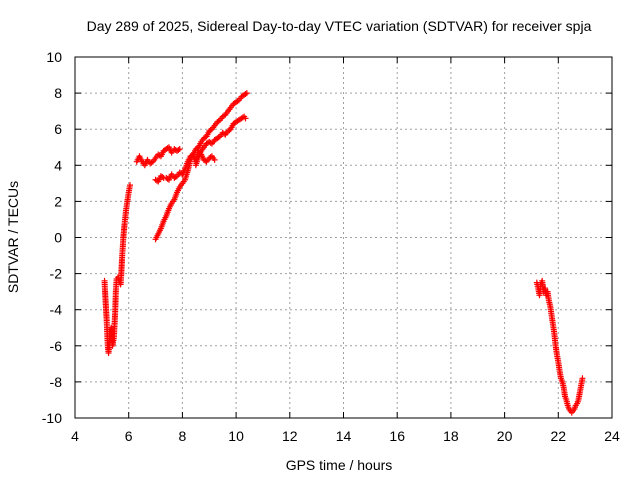 This screenshot has width=640, height=480. I want to click on y-tick-label: 2, so click(58, 201).